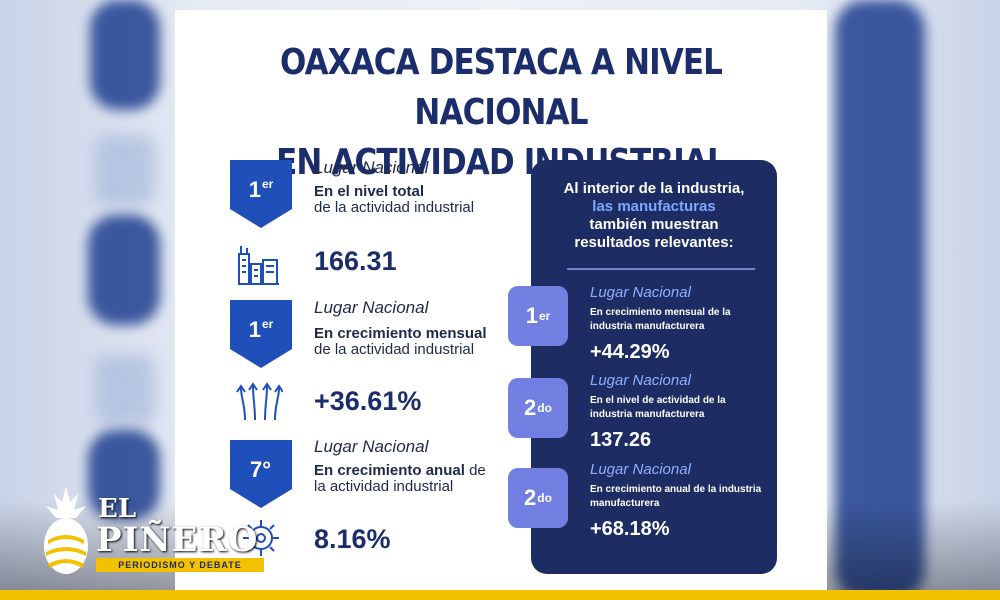 The width and height of the screenshot is (1000, 600). Describe the element at coordinates (621, 440) in the screenshot. I see `panel-item-value: 137.26` at that location.